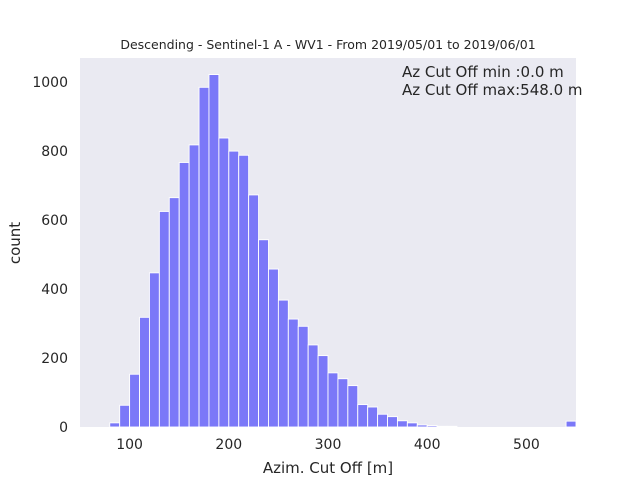  What do you see at coordinates (427, 445) in the screenshot?
I see `x-tick-label: 400` at bounding box center [427, 445].